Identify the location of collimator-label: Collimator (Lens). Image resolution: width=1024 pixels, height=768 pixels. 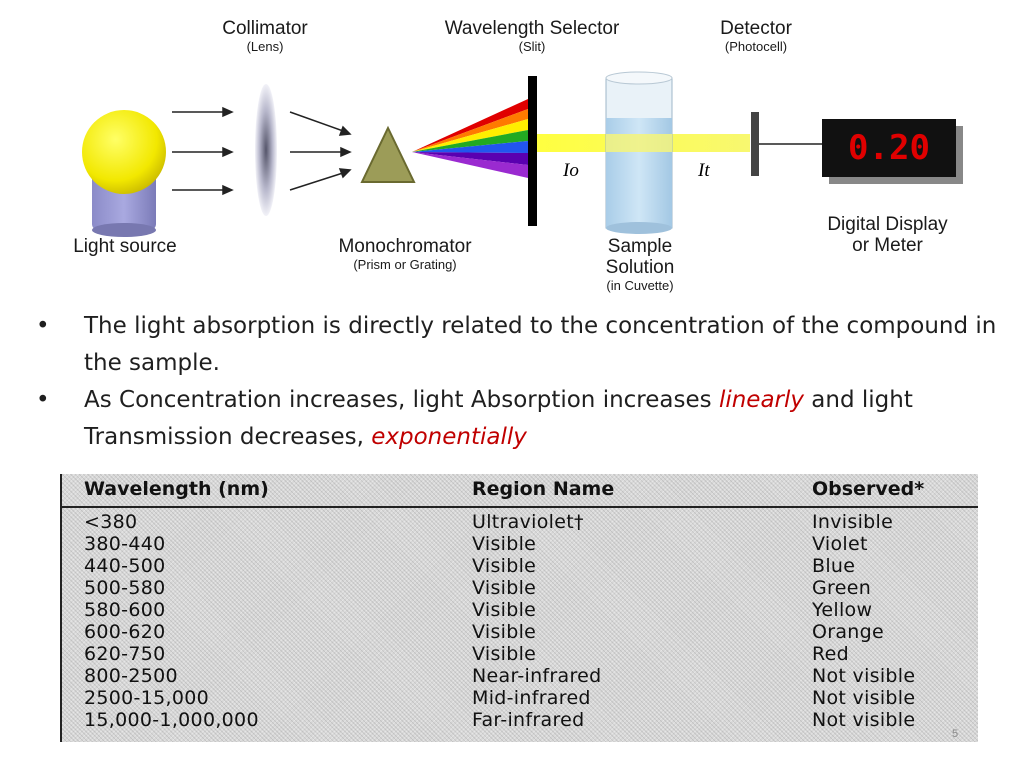
(265, 36).